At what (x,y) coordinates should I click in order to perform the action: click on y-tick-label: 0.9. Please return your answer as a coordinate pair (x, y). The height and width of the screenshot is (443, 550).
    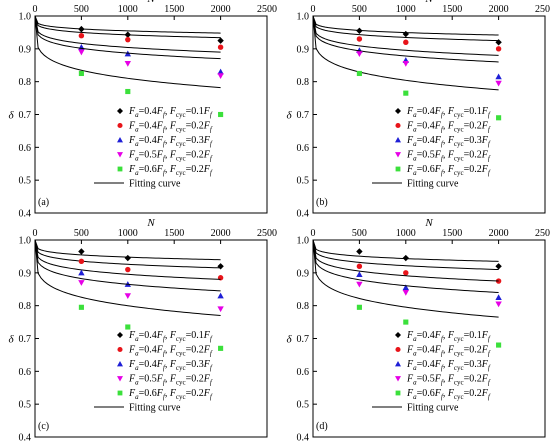
    Looking at the image, I should click on (303, 273).